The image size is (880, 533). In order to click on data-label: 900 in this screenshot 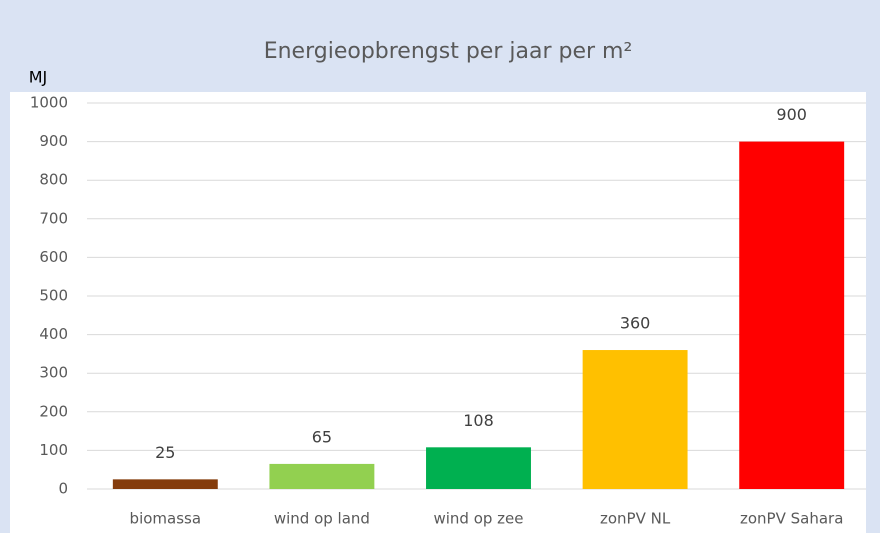, I will do `click(791, 114)`.